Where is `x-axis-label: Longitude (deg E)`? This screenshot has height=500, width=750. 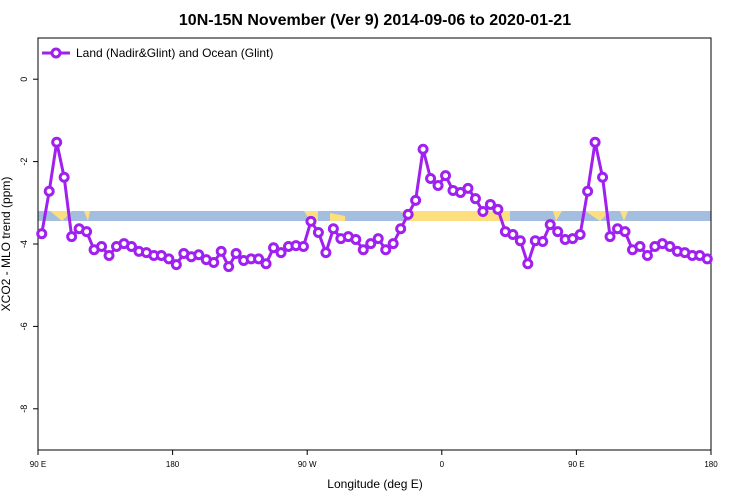 x-axis-label: Longitude (deg E) is located at coordinates (374, 484).